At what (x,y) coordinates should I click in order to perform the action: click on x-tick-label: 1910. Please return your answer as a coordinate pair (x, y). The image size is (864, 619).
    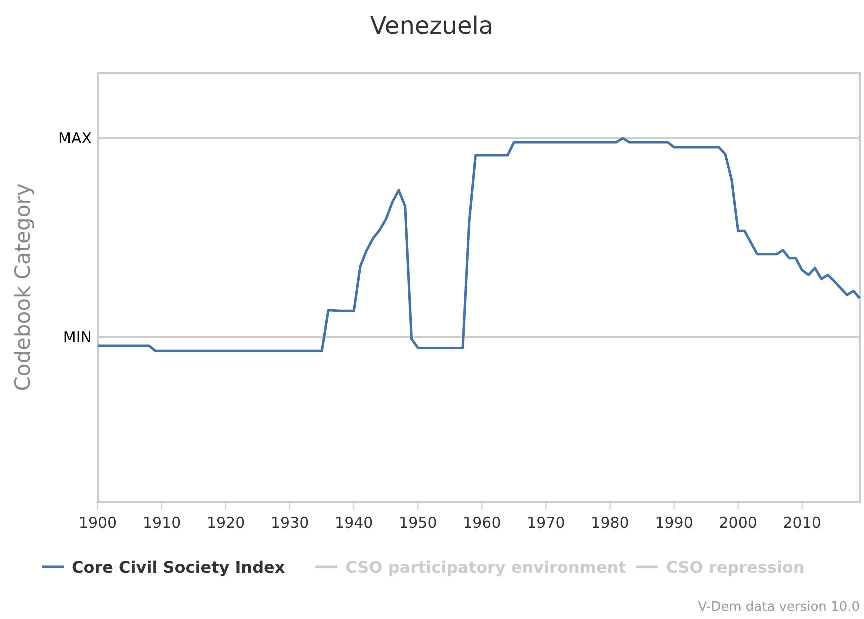
    Looking at the image, I should click on (162, 523).